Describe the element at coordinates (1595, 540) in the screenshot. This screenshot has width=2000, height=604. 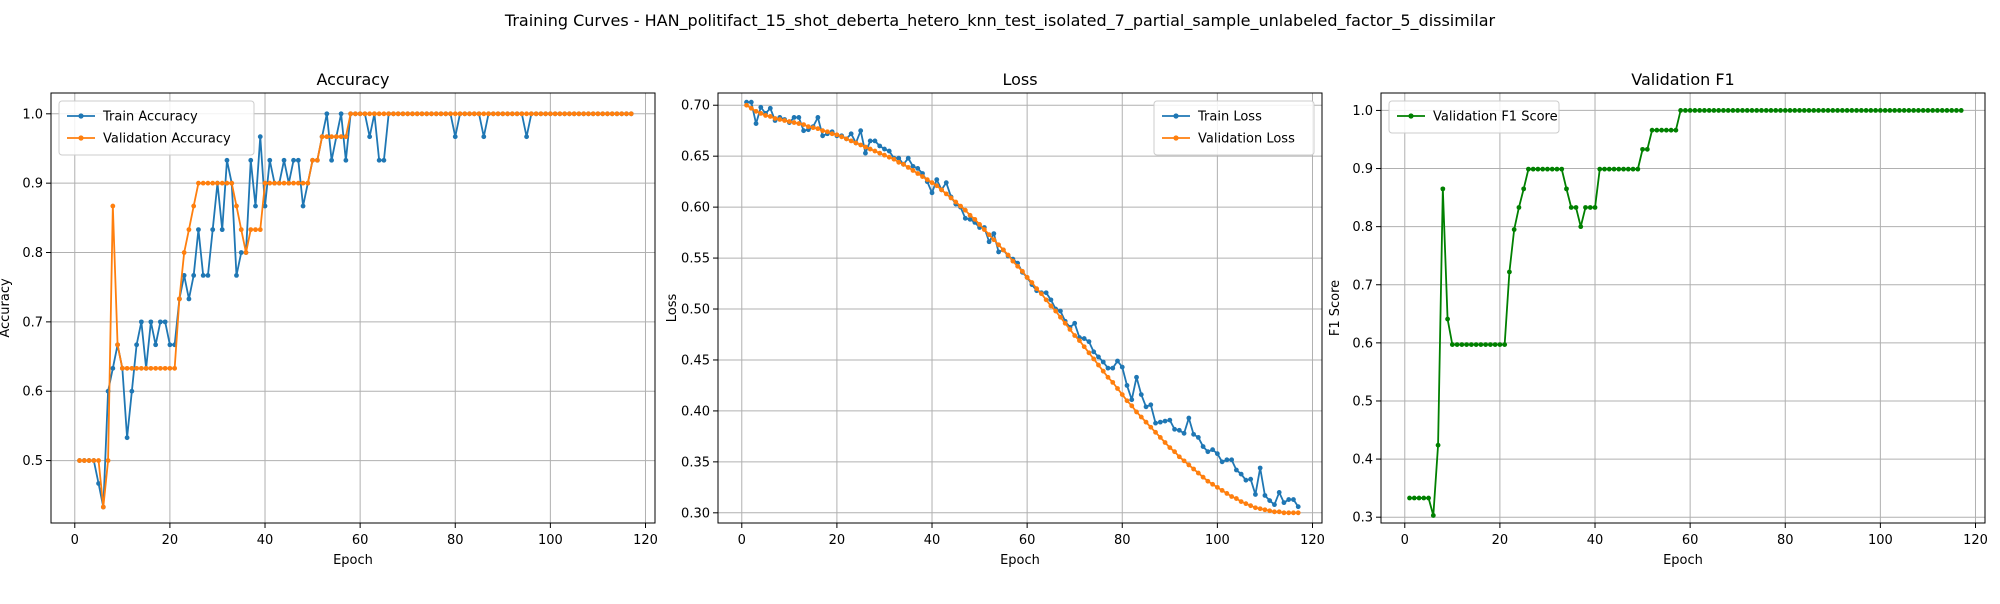
I see `x-tick-label: 40` at that location.